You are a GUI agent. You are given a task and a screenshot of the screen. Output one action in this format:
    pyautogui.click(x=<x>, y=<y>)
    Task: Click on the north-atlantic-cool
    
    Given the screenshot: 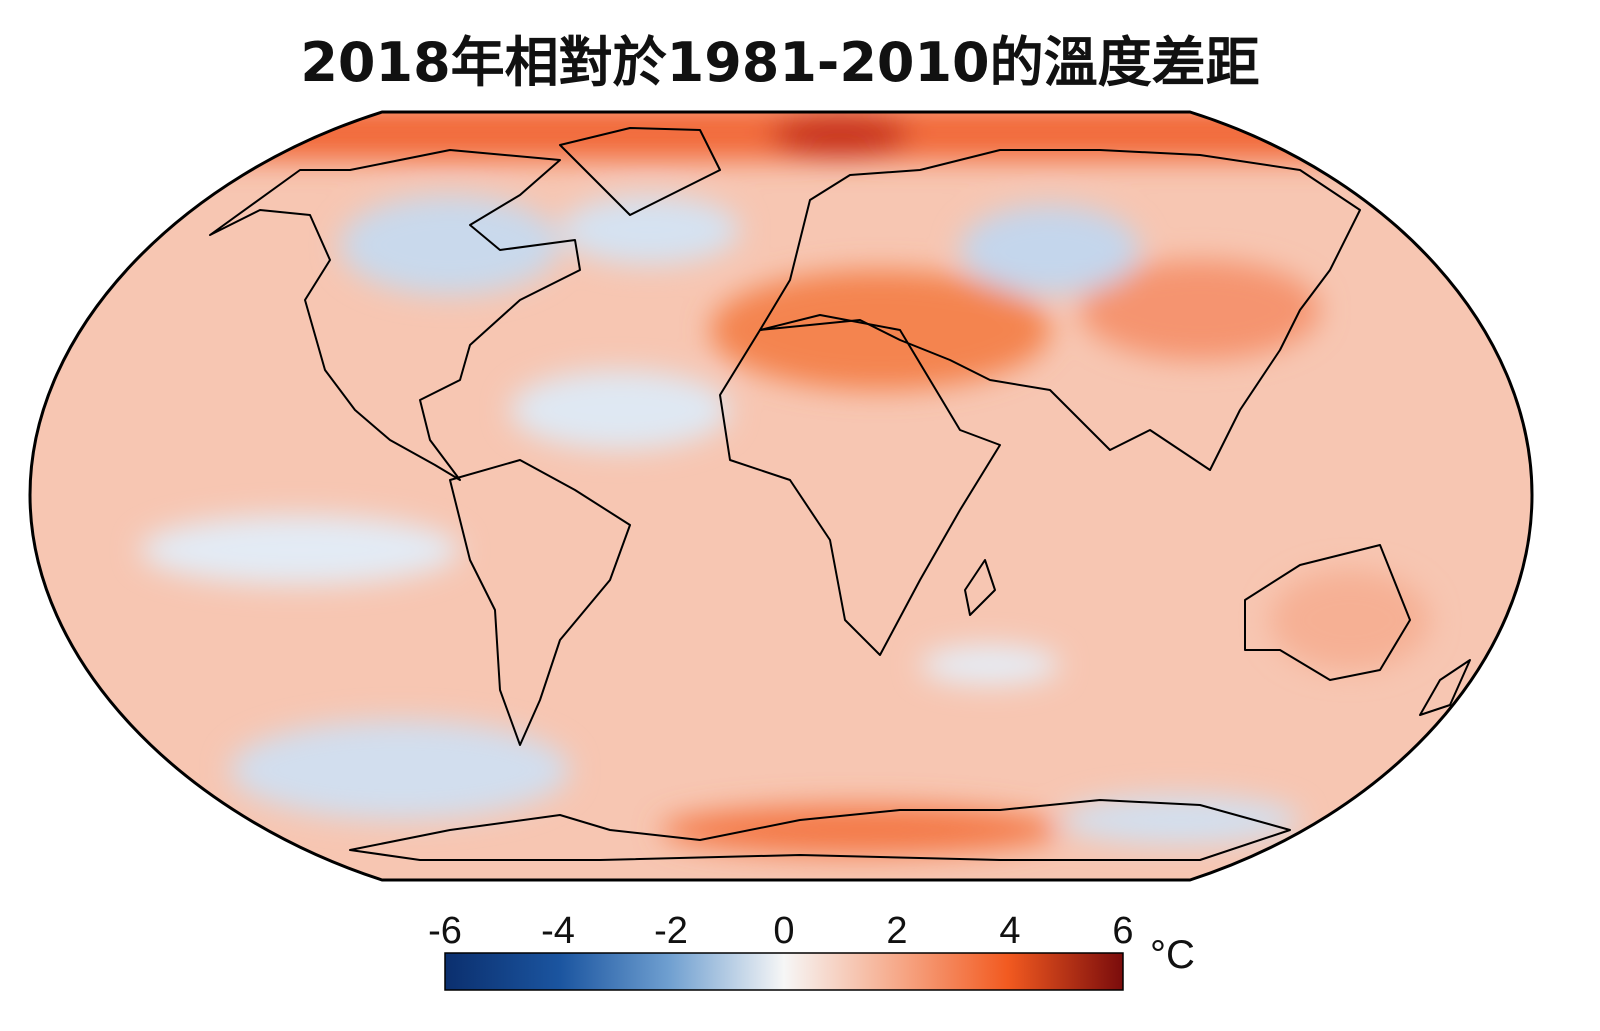 What is the action you would take?
    pyautogui.click(x=650, y=230)
    